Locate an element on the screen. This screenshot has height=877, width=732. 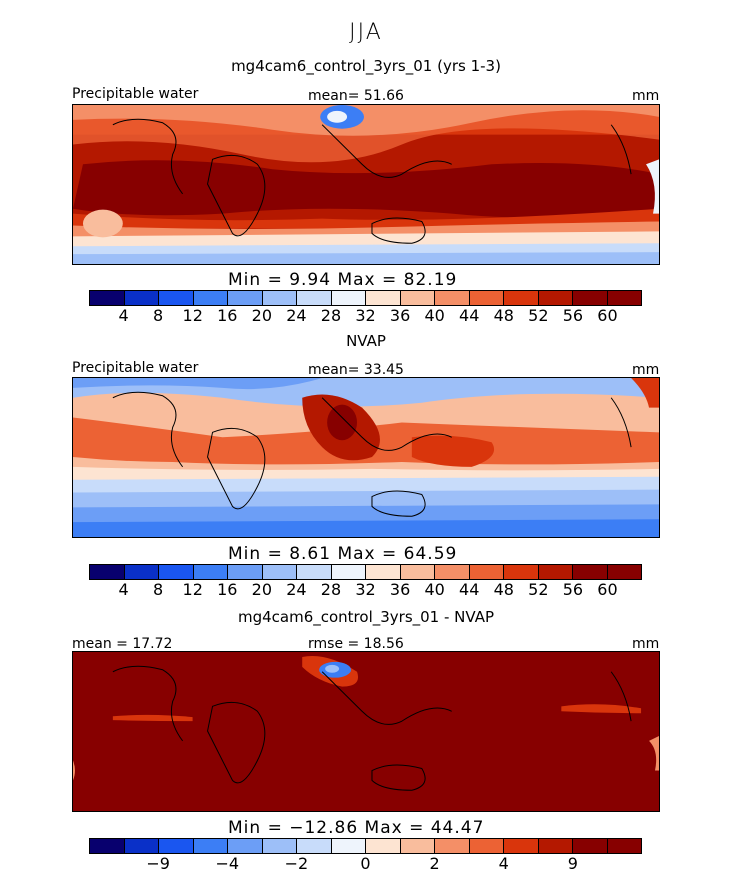
season-title: JJA is located at coordinates (366, 32).